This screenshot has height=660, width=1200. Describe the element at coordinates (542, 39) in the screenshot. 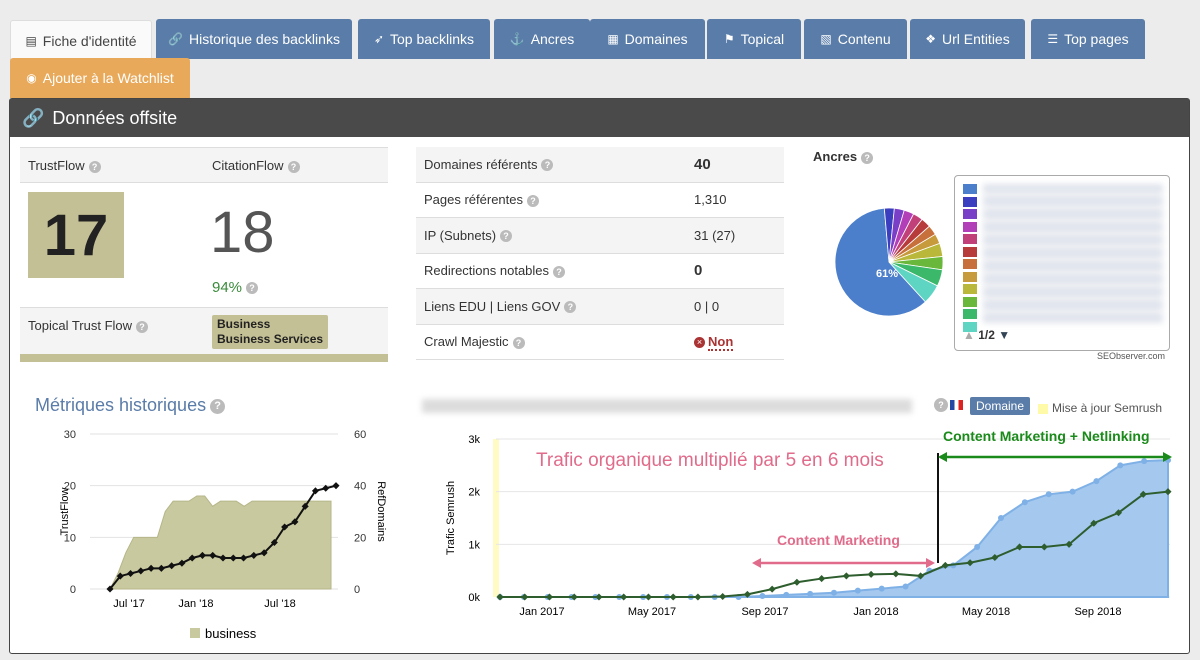

I see `tab-ancres: ⚓ Ancres` at that location.